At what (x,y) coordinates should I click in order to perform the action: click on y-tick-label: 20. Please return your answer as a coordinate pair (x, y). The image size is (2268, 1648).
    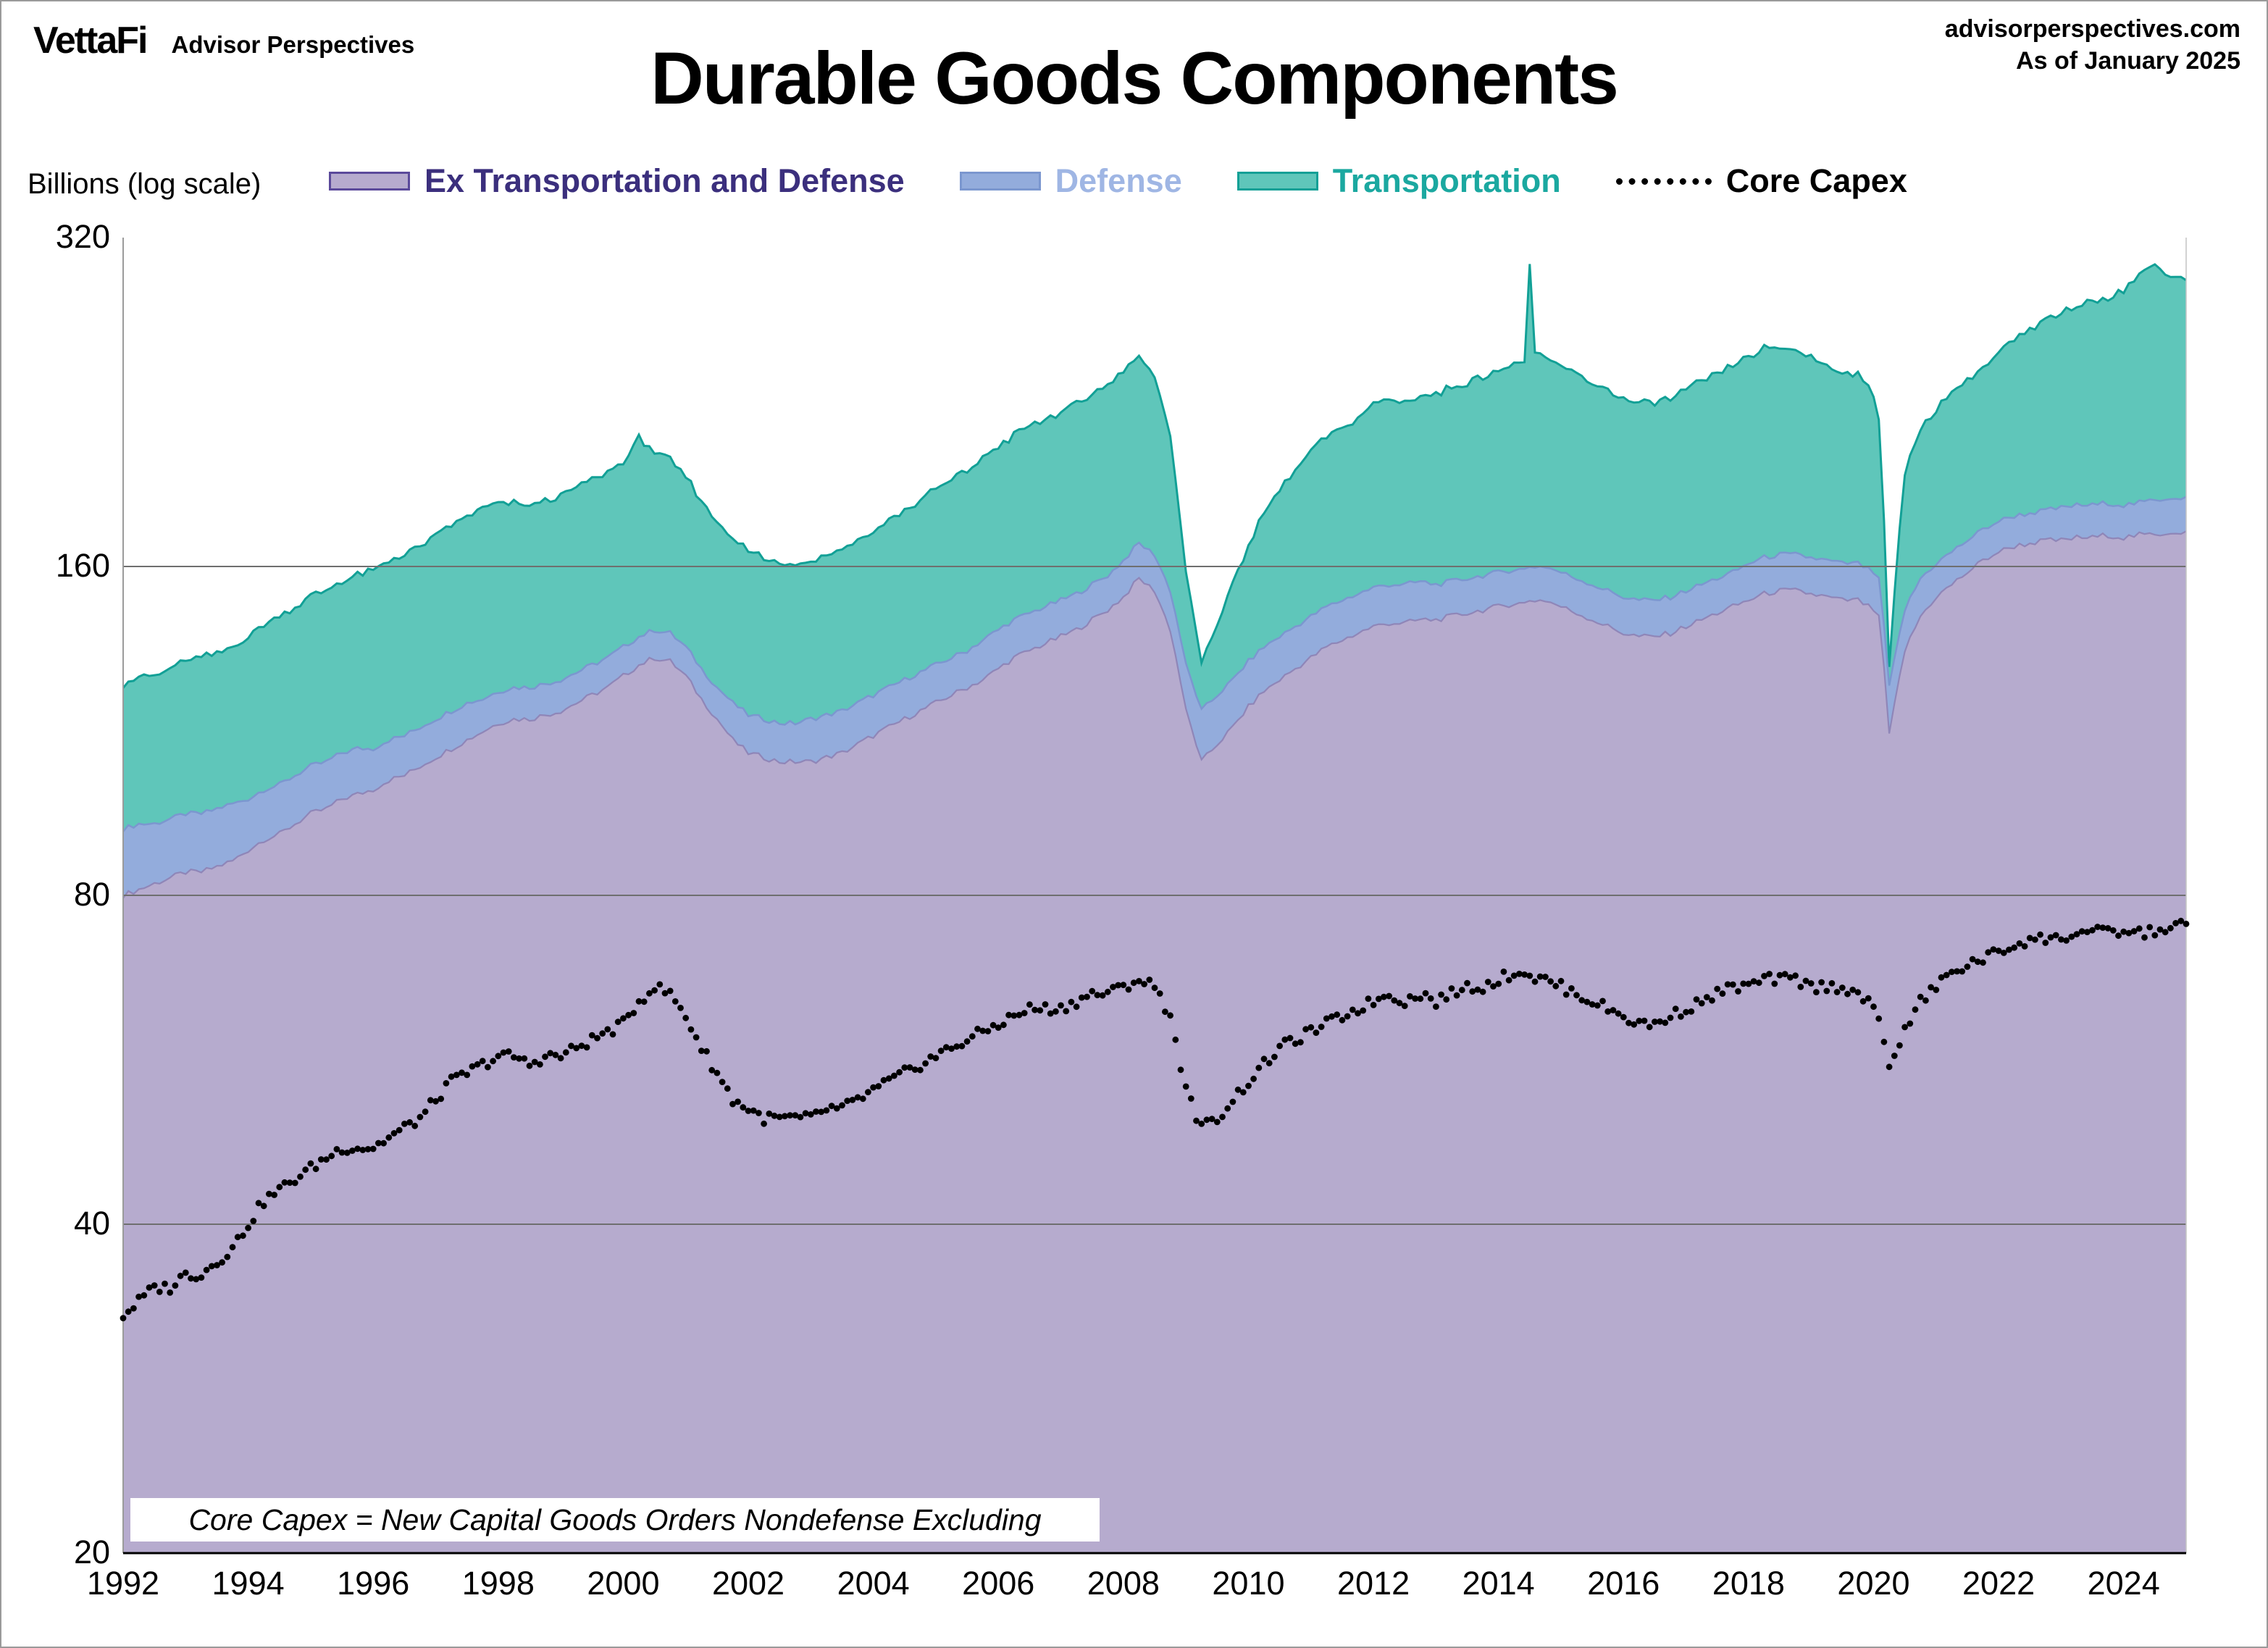
    Looking at the image, I should click on (92, 1552).